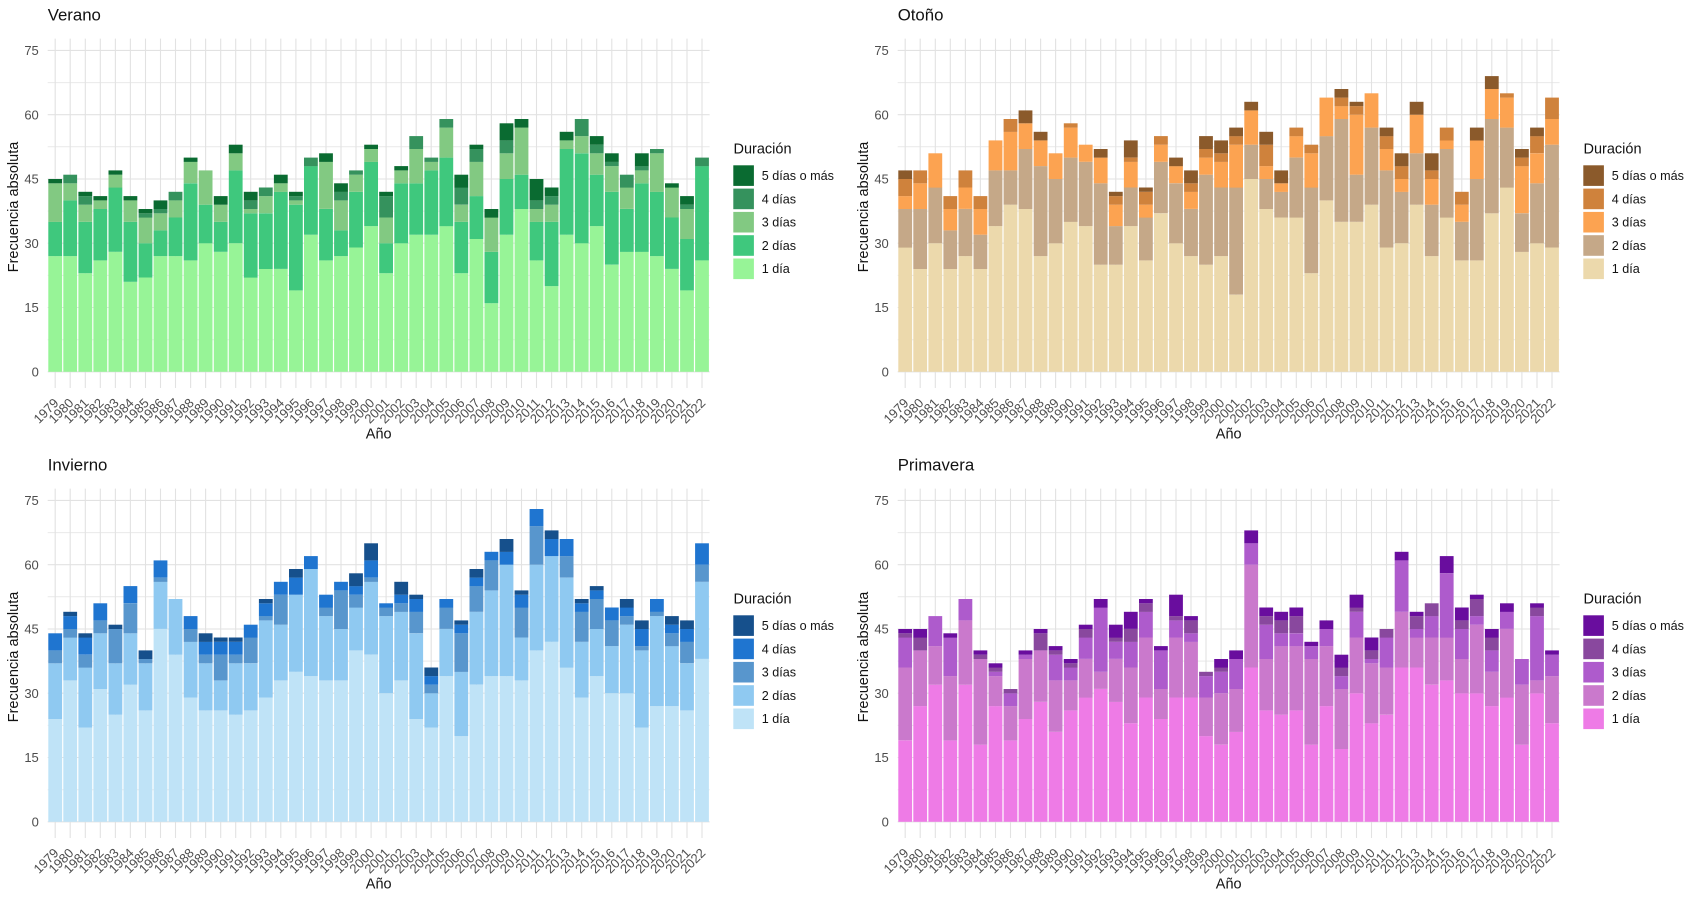  I want to click on svg-text: Primavera, so click(936, 465).